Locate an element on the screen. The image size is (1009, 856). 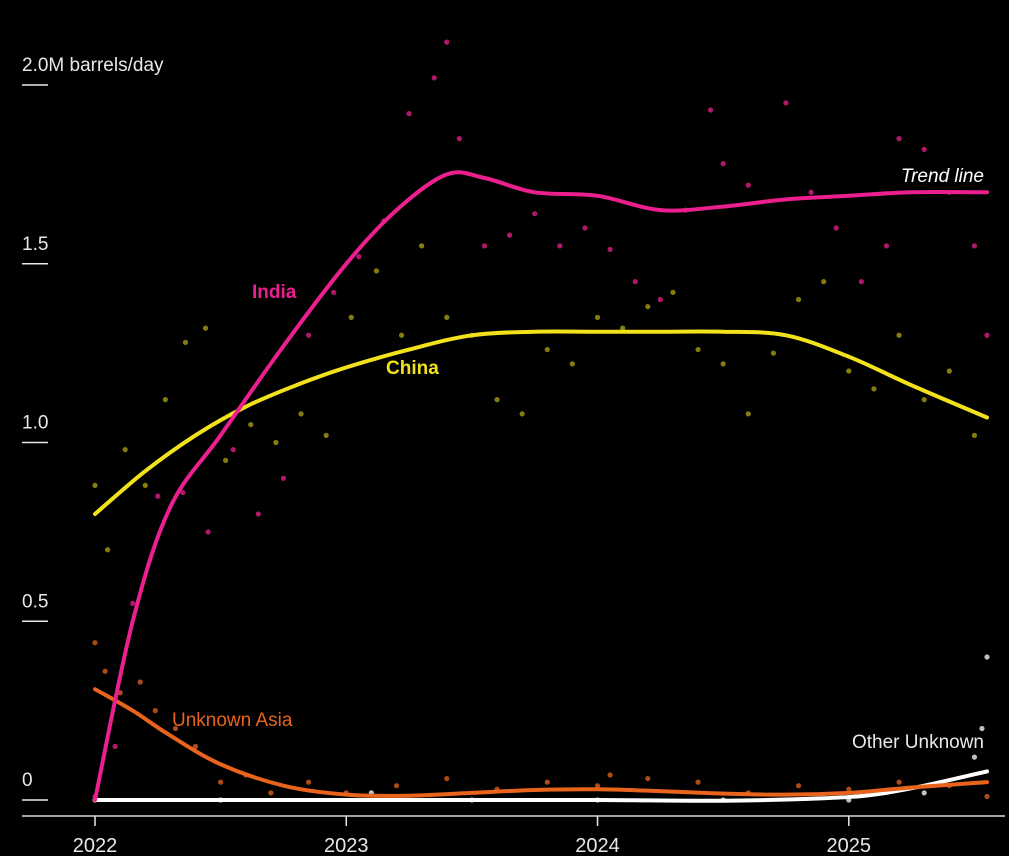
x-tick-label: 2025 is located at coordinates (849, 845).